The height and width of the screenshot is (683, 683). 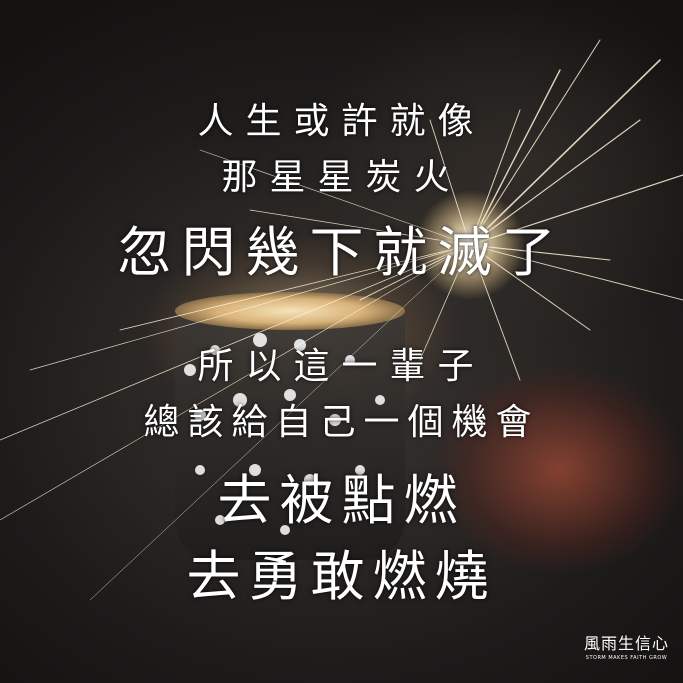 What do you see at coordinates (341, 121) in the screenshot?
I see `poem-line-1: 人生或許就像` at bounding box center [341, 121].